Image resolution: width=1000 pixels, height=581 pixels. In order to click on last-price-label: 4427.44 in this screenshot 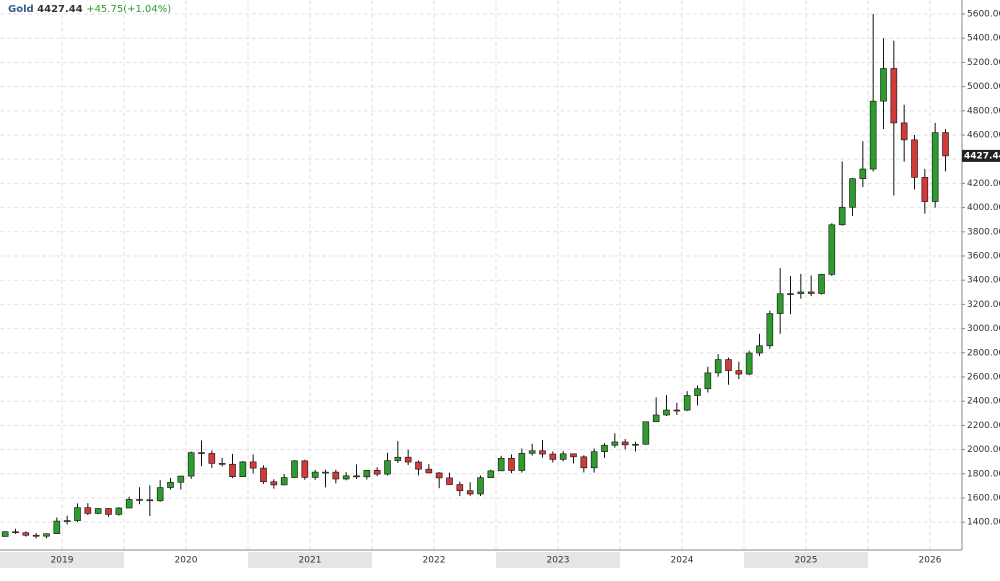, I will do `click(982, 156)`.